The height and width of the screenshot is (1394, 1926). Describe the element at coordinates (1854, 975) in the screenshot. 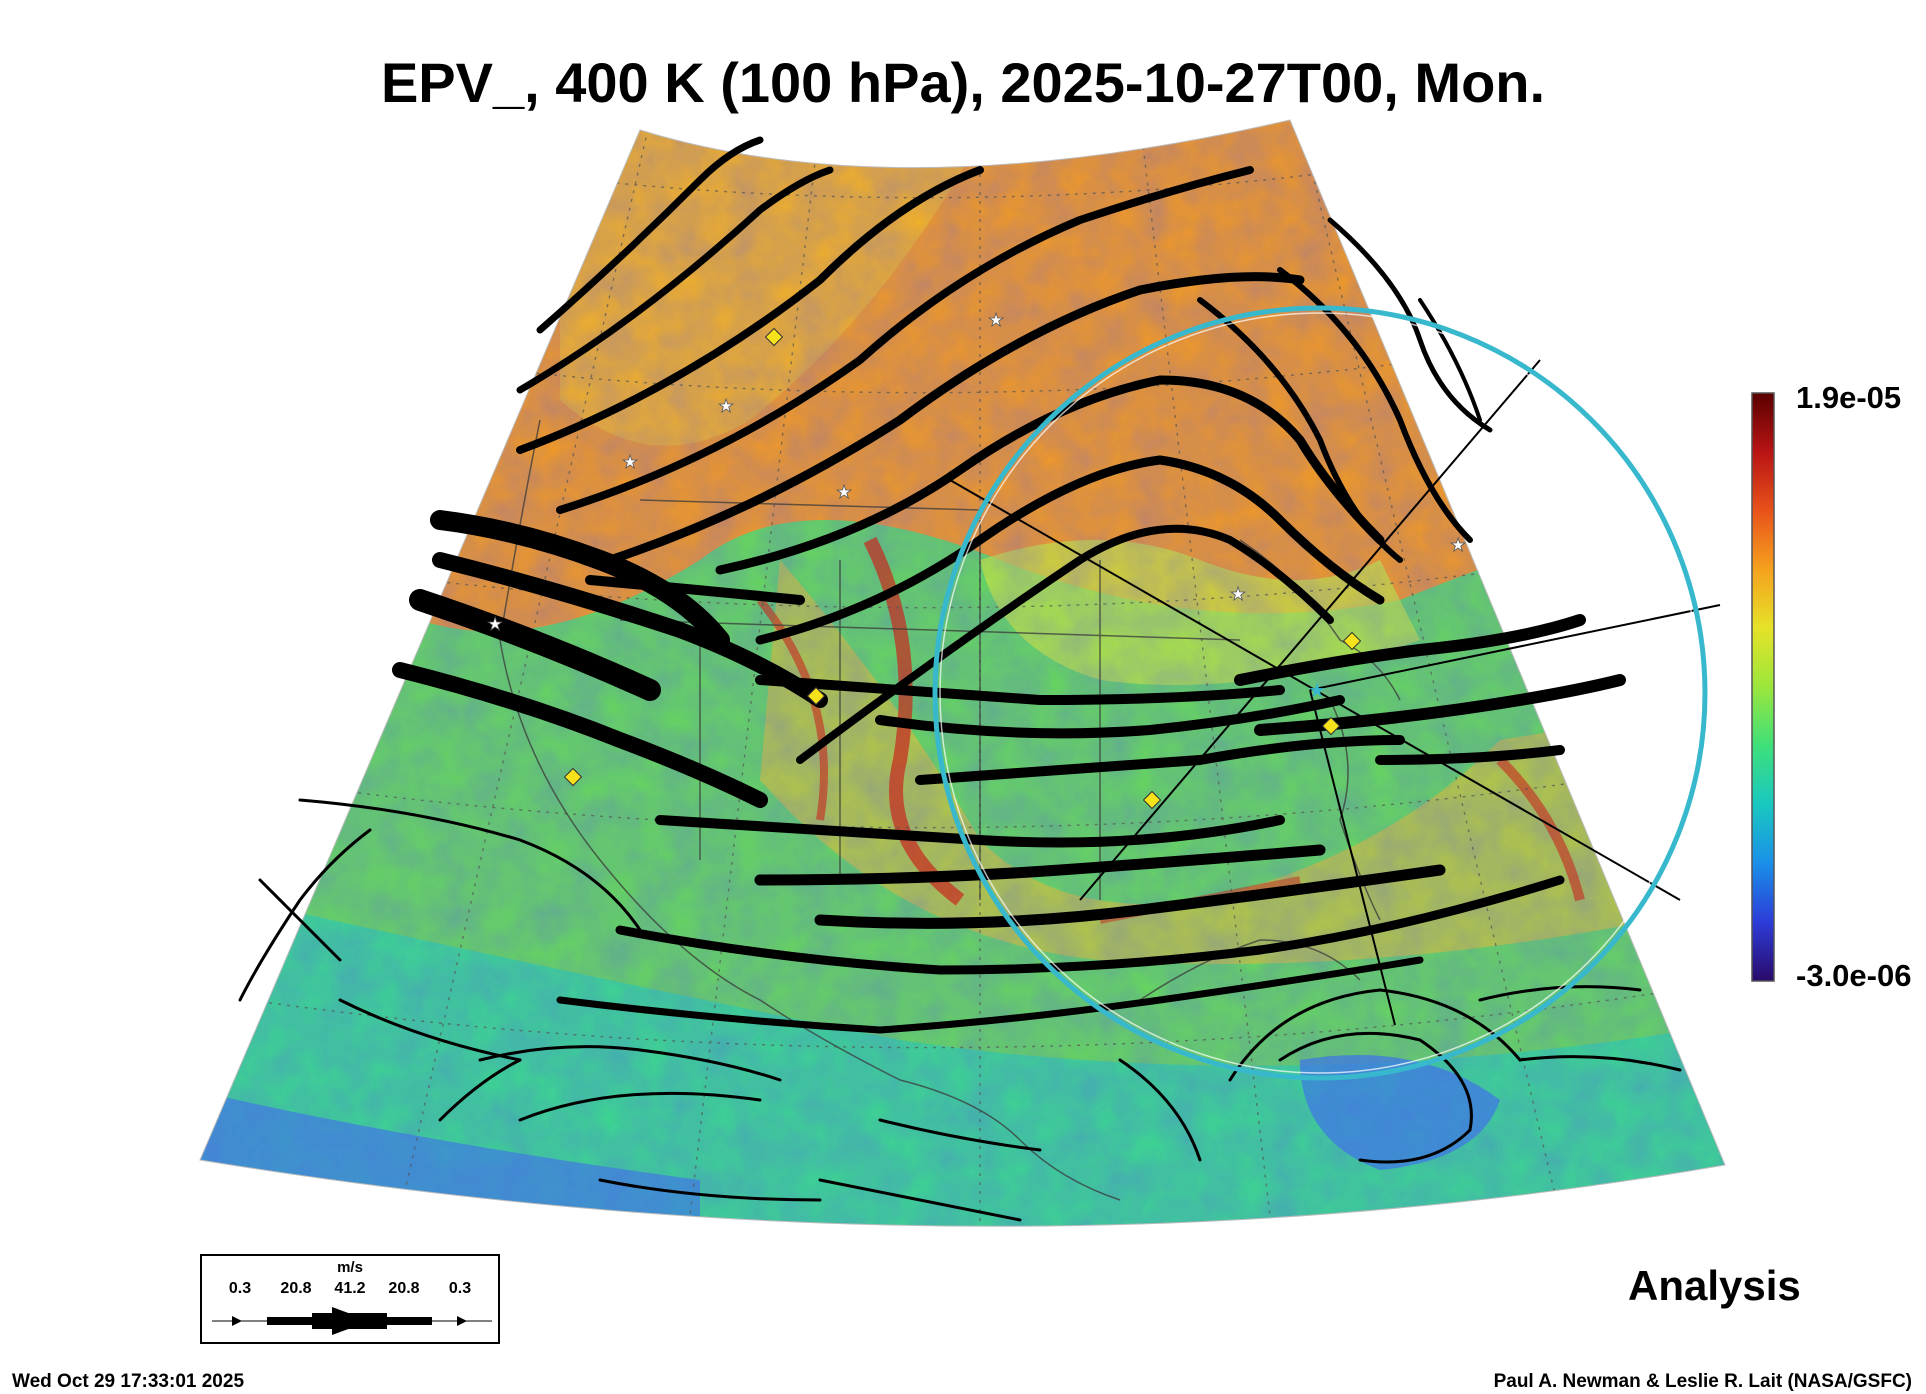

I see `colorbar-min-label: -3.0e-06` at that location.